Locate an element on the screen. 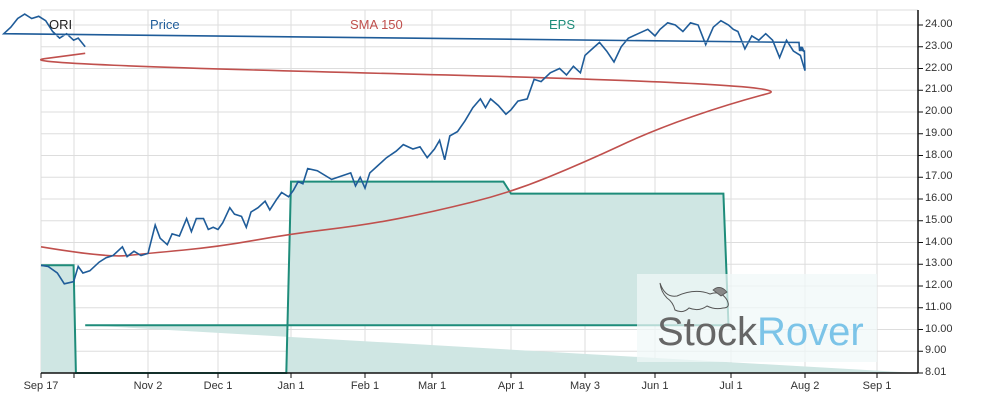 The height and width of the screenshot is (407, 981). legend-price: Price is located at coordinates (165, 24).